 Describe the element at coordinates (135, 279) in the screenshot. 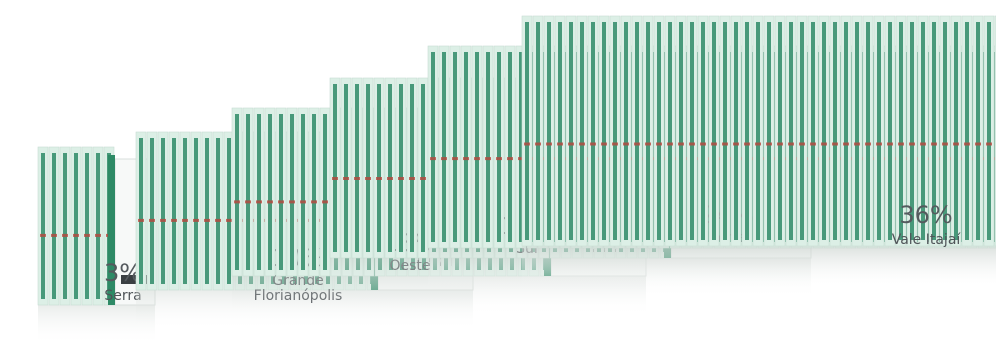

I see `cover-logo` at that location.